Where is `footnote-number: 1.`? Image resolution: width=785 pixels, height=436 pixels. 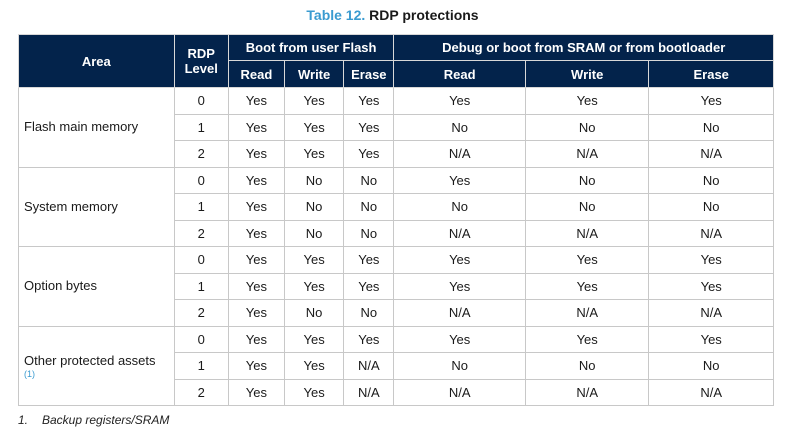
footnote-number: 1. is located at coordinates (23, 420).